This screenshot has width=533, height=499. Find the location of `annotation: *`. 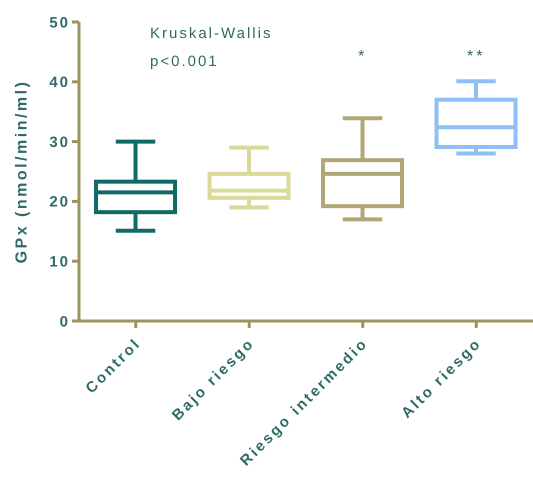

annotation: * is located at coordinates (362, 57).